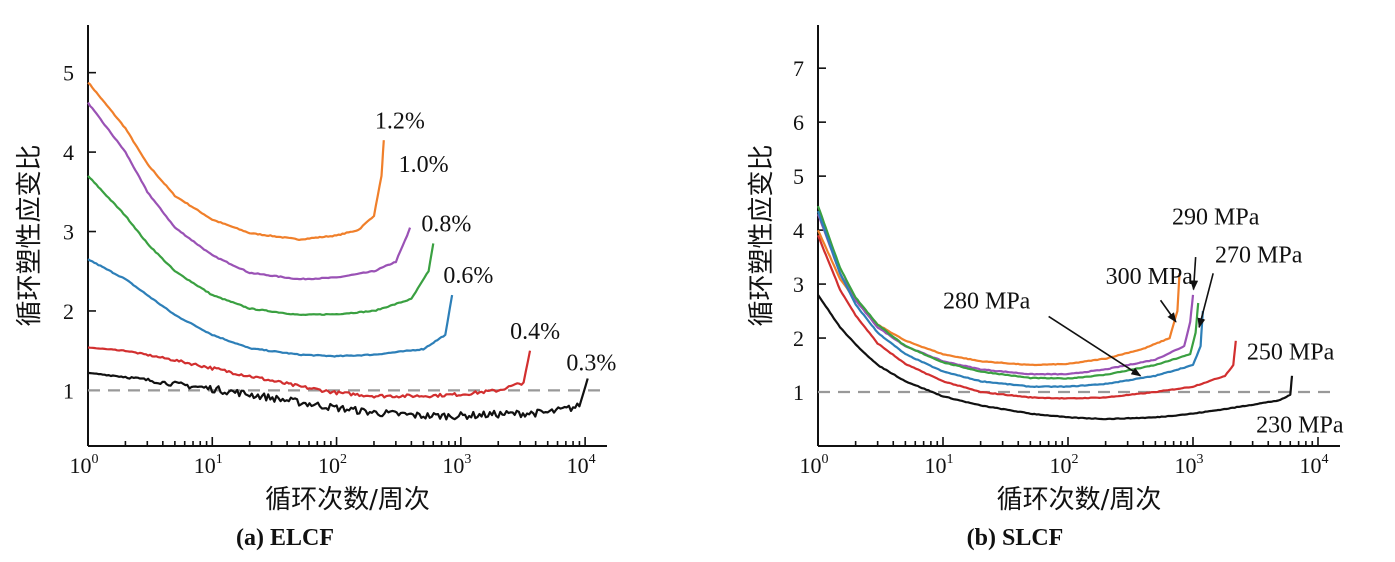 This screenshot has height=562, width=1395. Describe the element at coordinates (1150, 277) in the screenshot. I see `annotation-label: 300 MPa` at that location.